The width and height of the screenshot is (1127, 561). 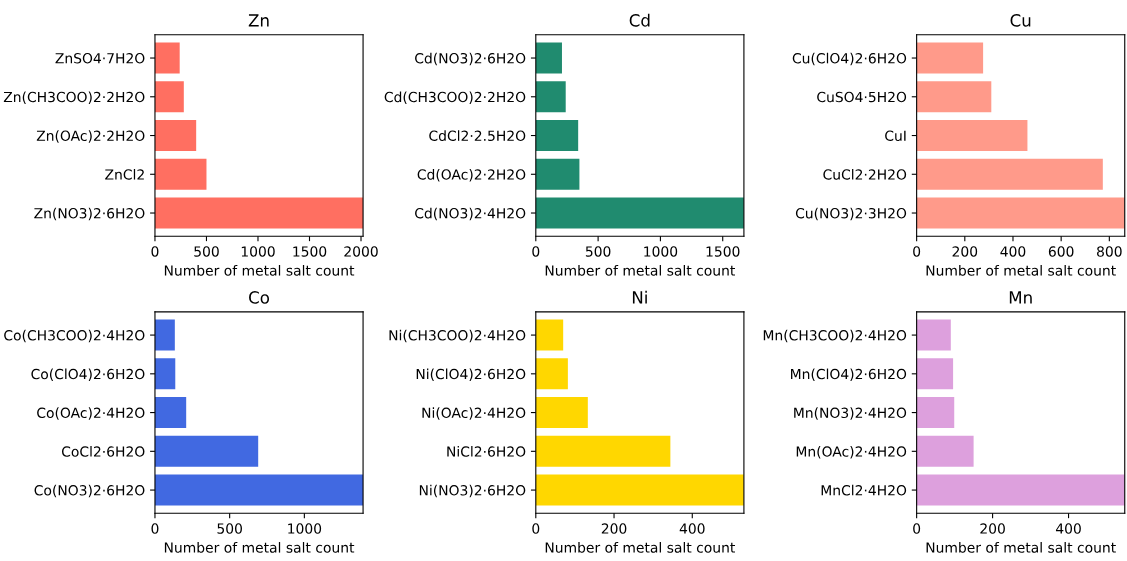 I want to click on y-tick-label: CdCl2·2.5H2O, so click(x=477, y=135).